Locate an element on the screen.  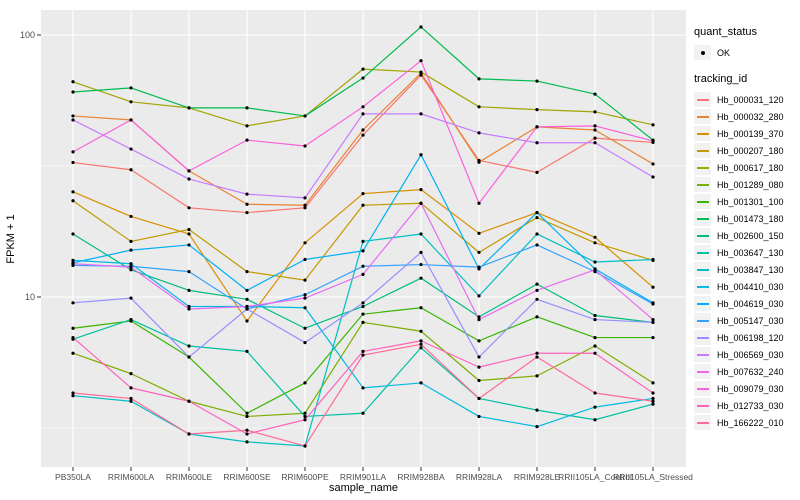
x-tick-label: RRIM928LE is located at coordinates (537, 477).